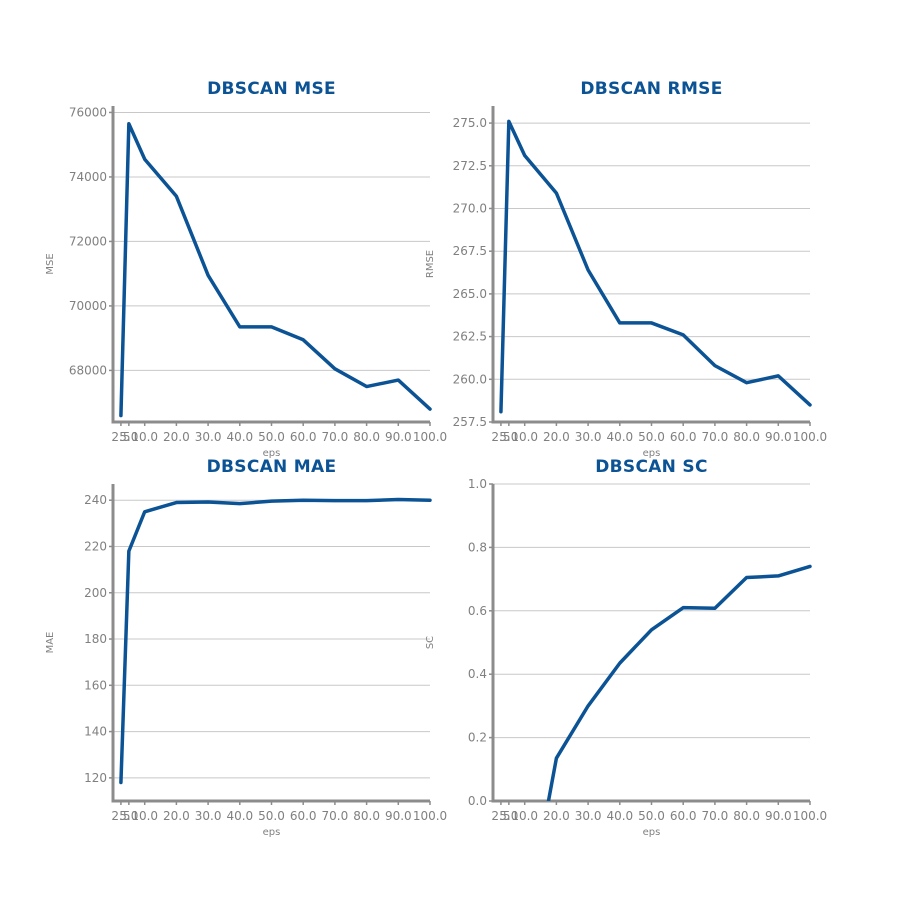 The height and width of the screenshot is (900, 900). Describe the element at coordinates (430, 264) in the screenshot. I see `y-axis-label: RMSE` at that location.